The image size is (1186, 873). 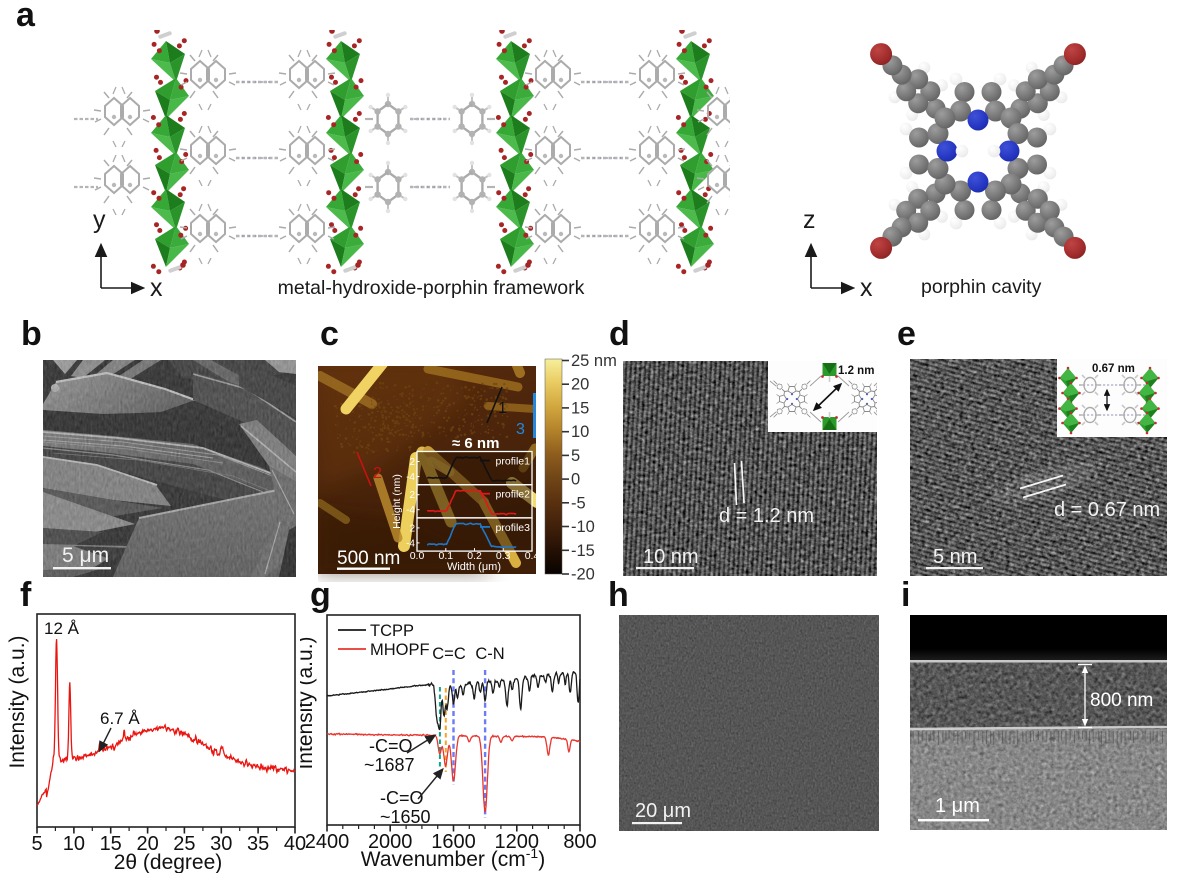 What do you see at coordinates (295, 844) in the screenshot?
I see `svg-text: 40` at bounding box center [295, 844].